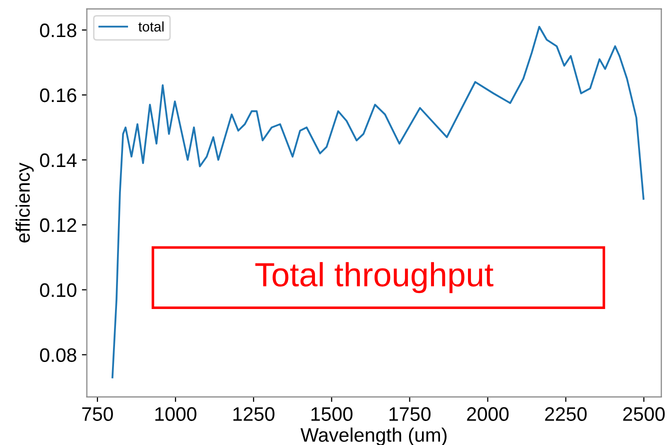 The height and width of the screenshot is (445, 668). What do you see at coordinates (58, 160) in the screenshot?
I see `y-tick-label: 0.14` at bounding box center [58, 160].